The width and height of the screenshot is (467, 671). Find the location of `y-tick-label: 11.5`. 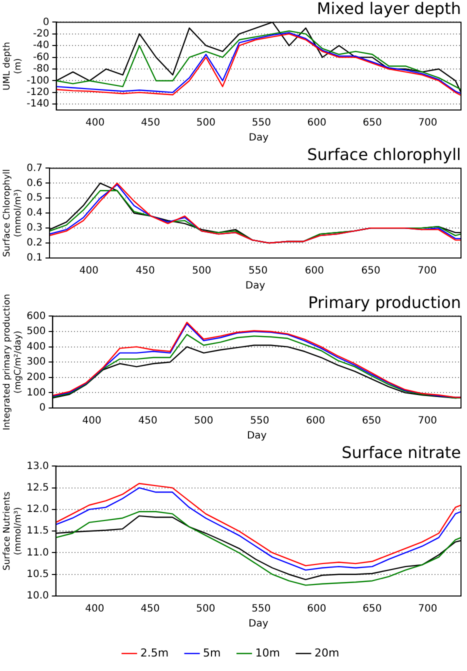

y-tick-label: 11.5 is located at coordinates (37, 531).